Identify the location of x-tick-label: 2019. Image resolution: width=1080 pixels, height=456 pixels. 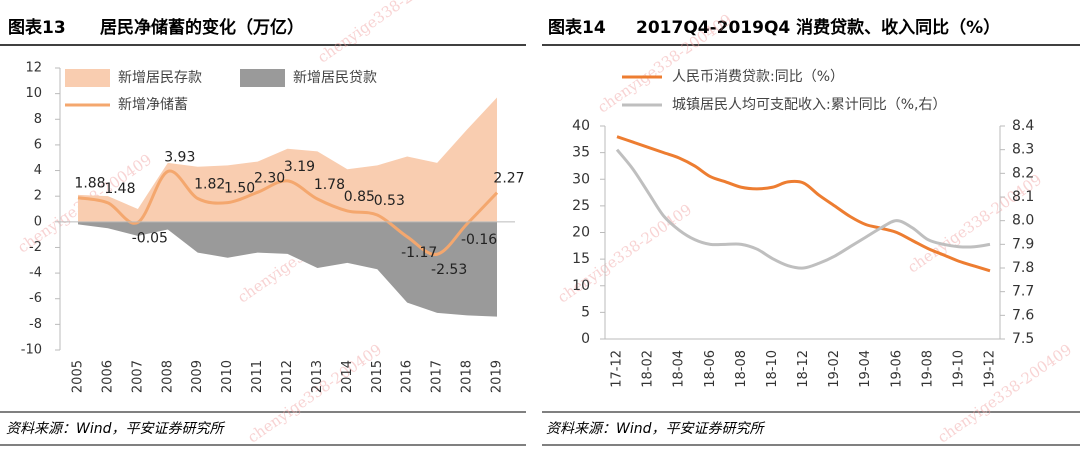
(497, 376).